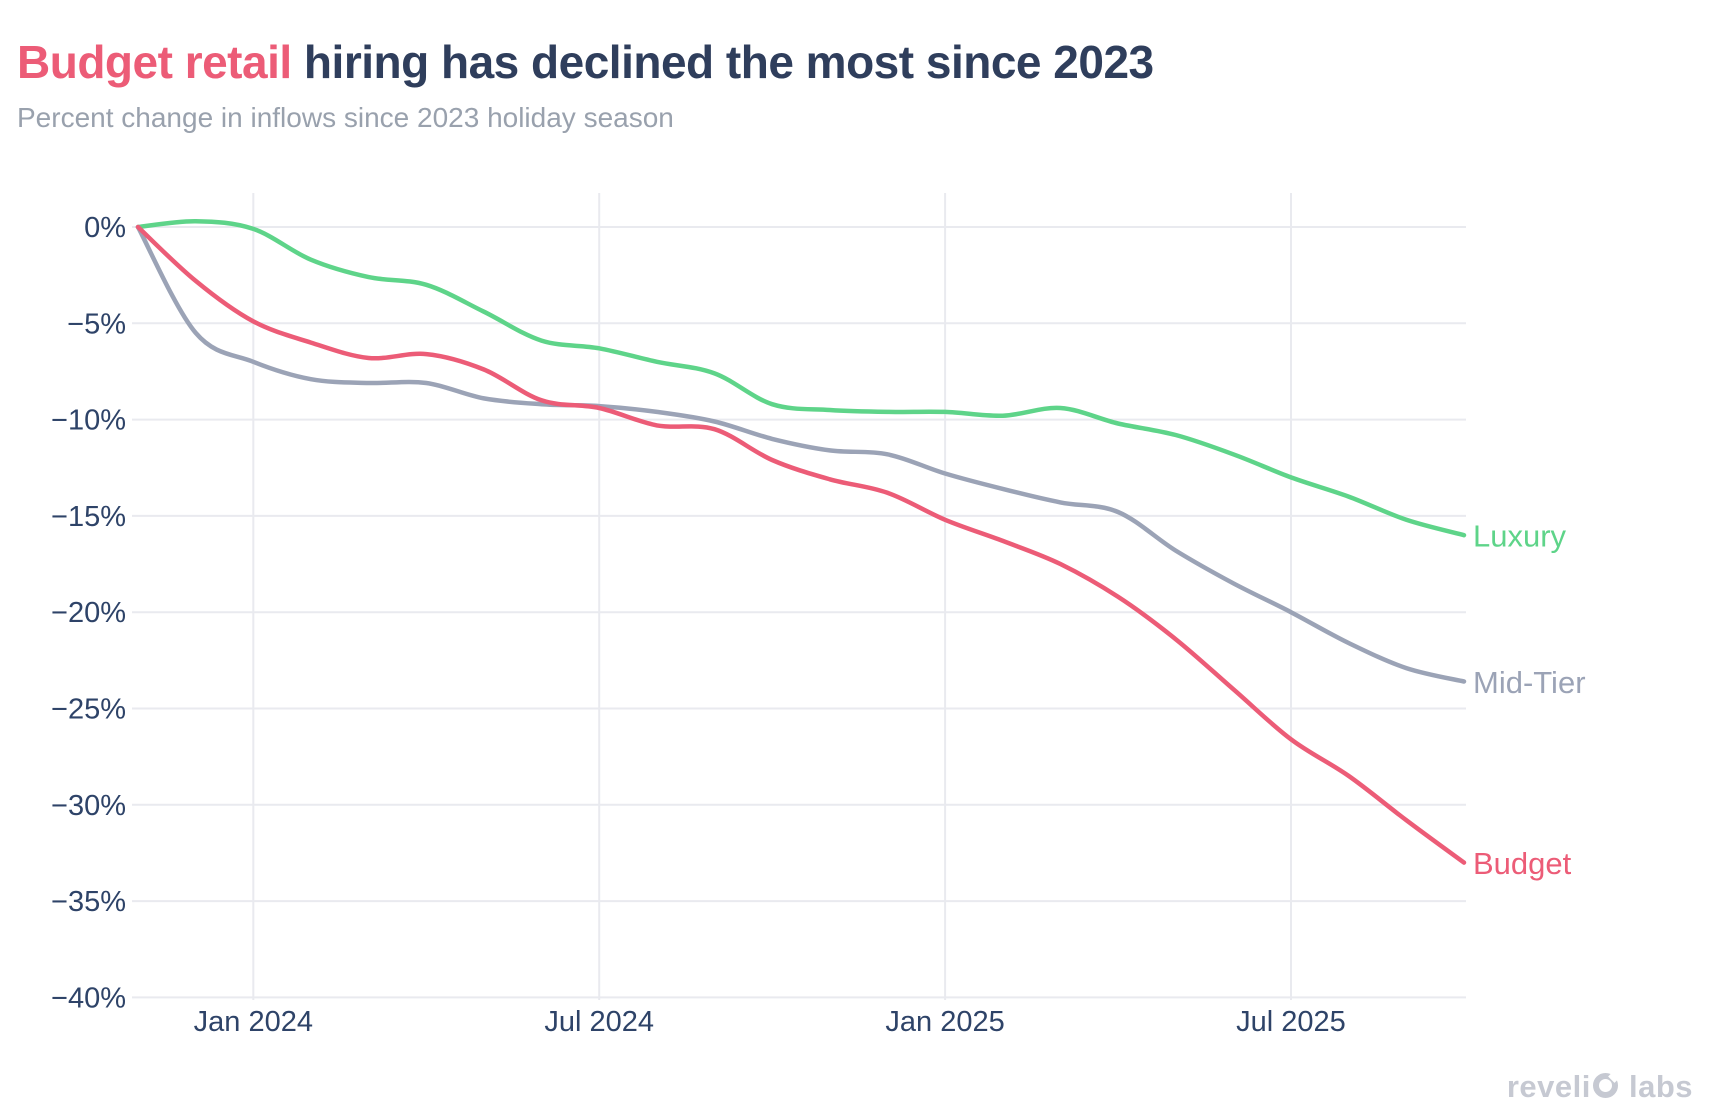 The width and height of the screenshot is (1710, 1118). What do you see at coordinates (105, 228) in the screenshot?
I see `y-axis-tick-label: 0%` at bounding box center [105, 228].